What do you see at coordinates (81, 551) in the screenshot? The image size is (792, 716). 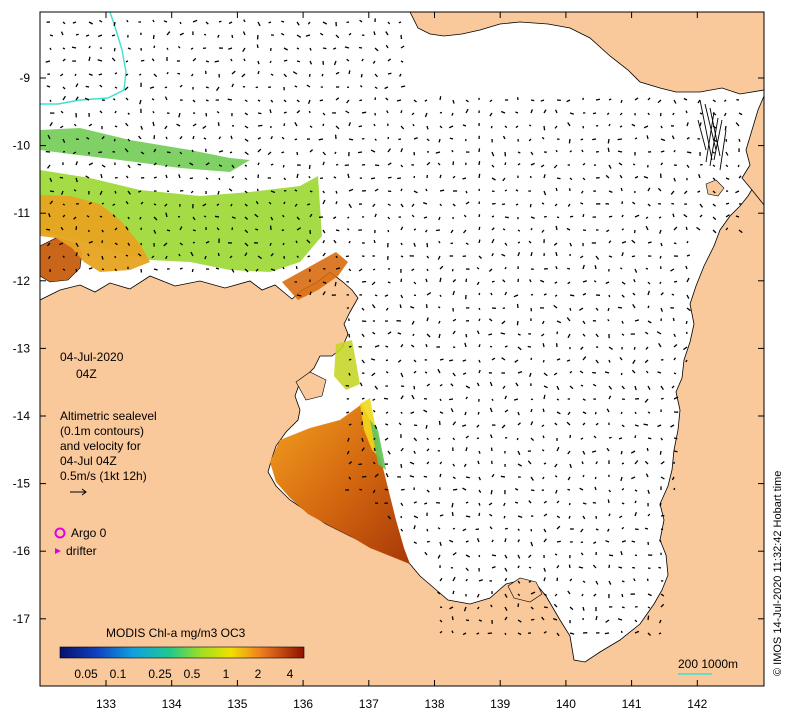 I see `drifter-label: drifter` at bounding box center [81, 551].